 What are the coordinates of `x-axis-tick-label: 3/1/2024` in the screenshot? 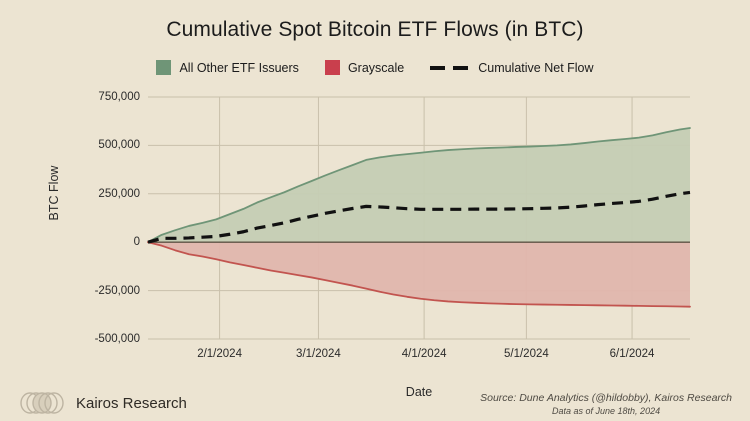 It's located at (318, 354).